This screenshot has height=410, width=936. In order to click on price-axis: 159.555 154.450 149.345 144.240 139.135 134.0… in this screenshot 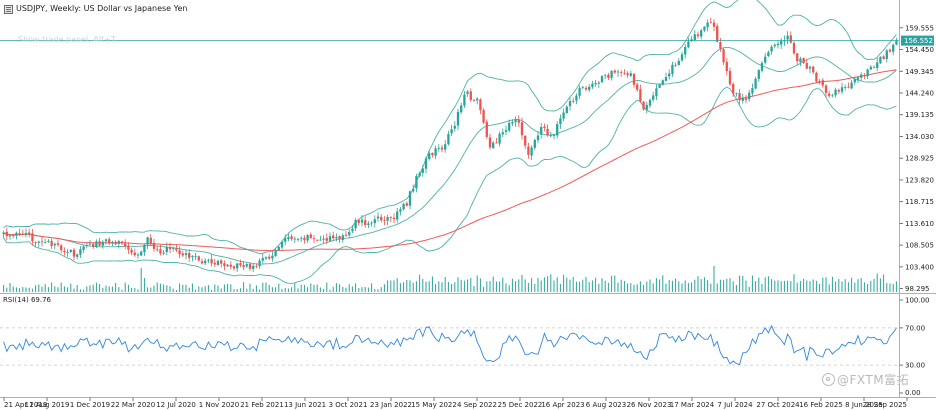, I will do `click(917, 158)`.